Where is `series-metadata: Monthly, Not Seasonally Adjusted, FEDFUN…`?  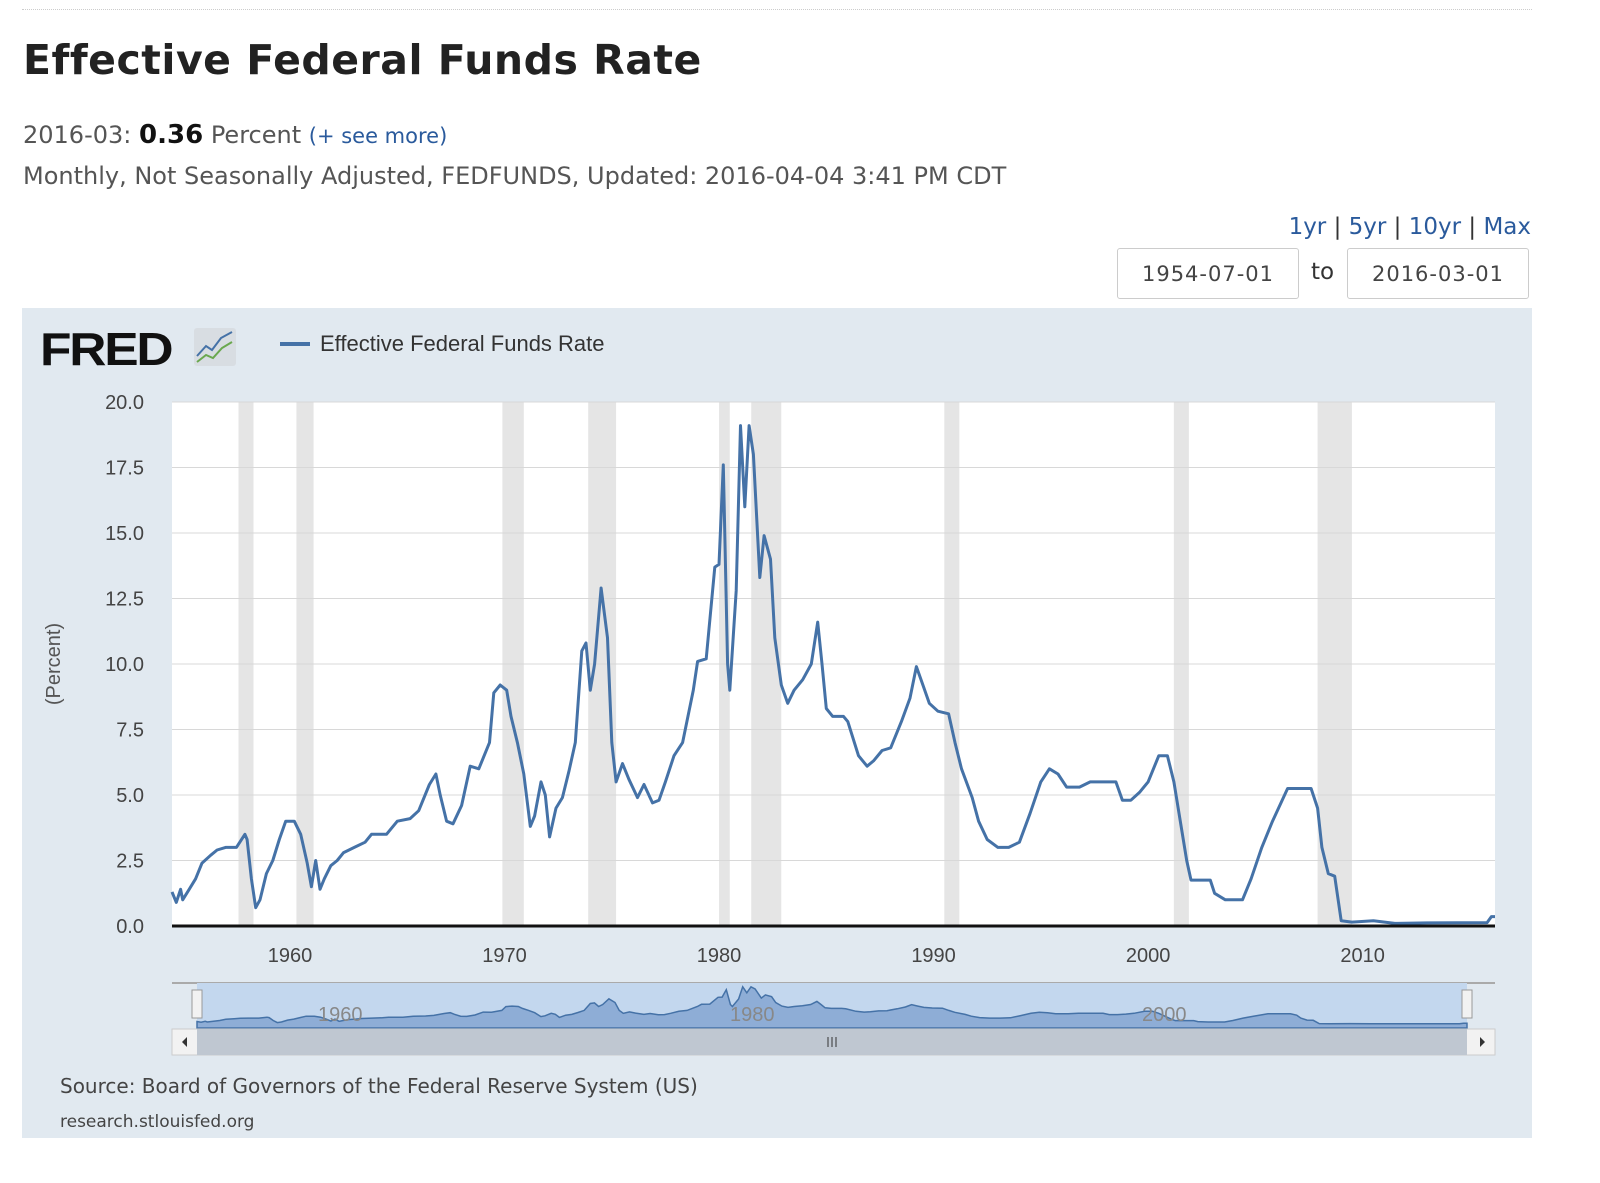 series-metadata: Monthly, Not Seasonally Adjusted, FEDFUN… is located at coordinates (515, 176).